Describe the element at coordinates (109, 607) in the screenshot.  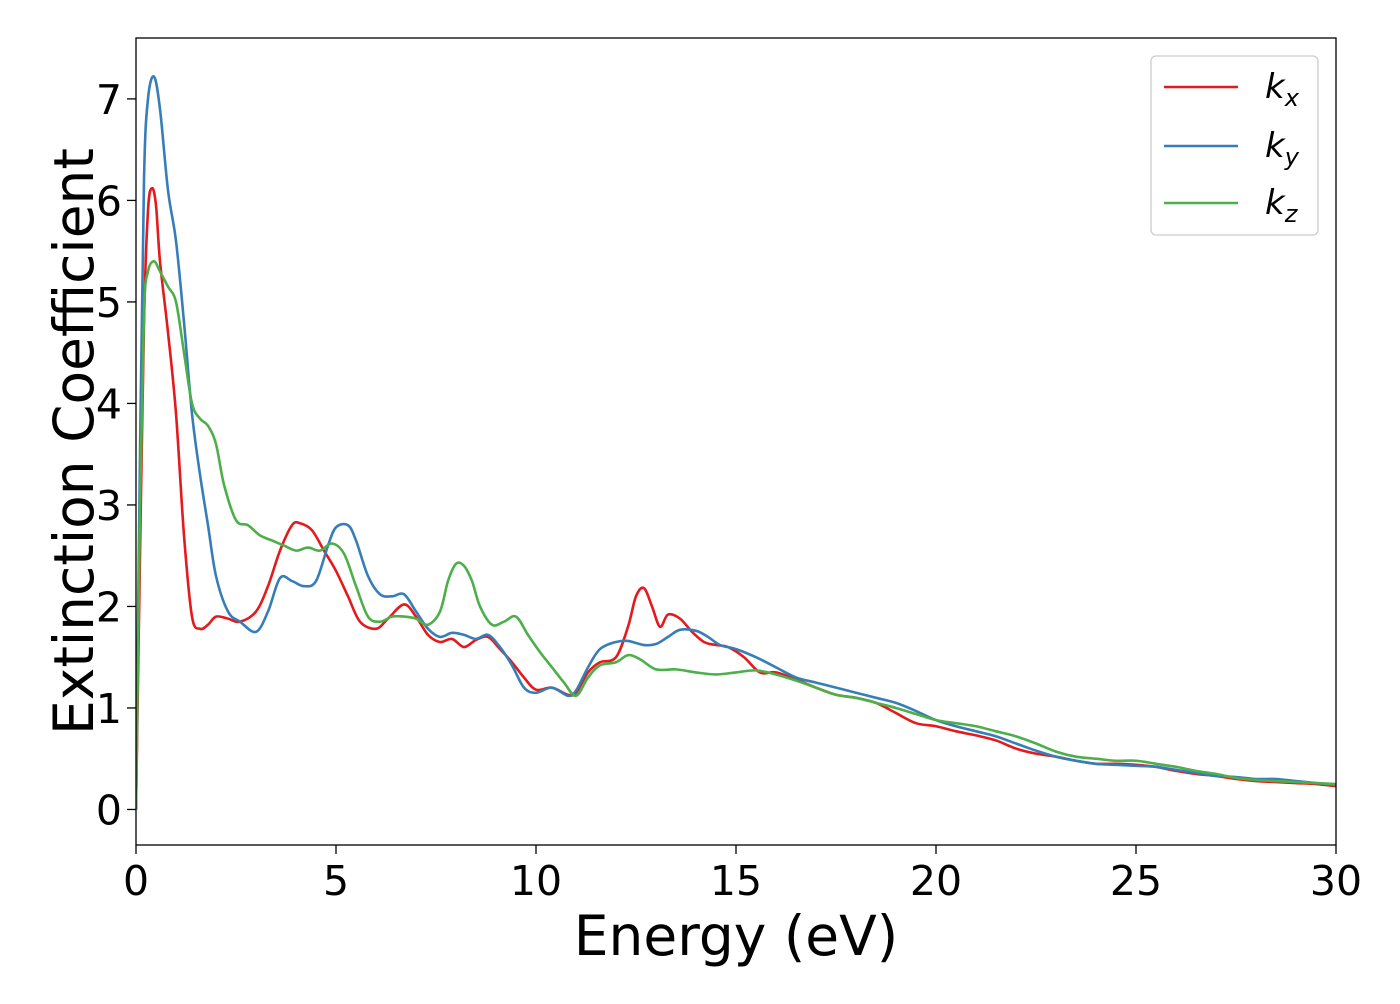
I see `y-tick-label: 2` at that location.